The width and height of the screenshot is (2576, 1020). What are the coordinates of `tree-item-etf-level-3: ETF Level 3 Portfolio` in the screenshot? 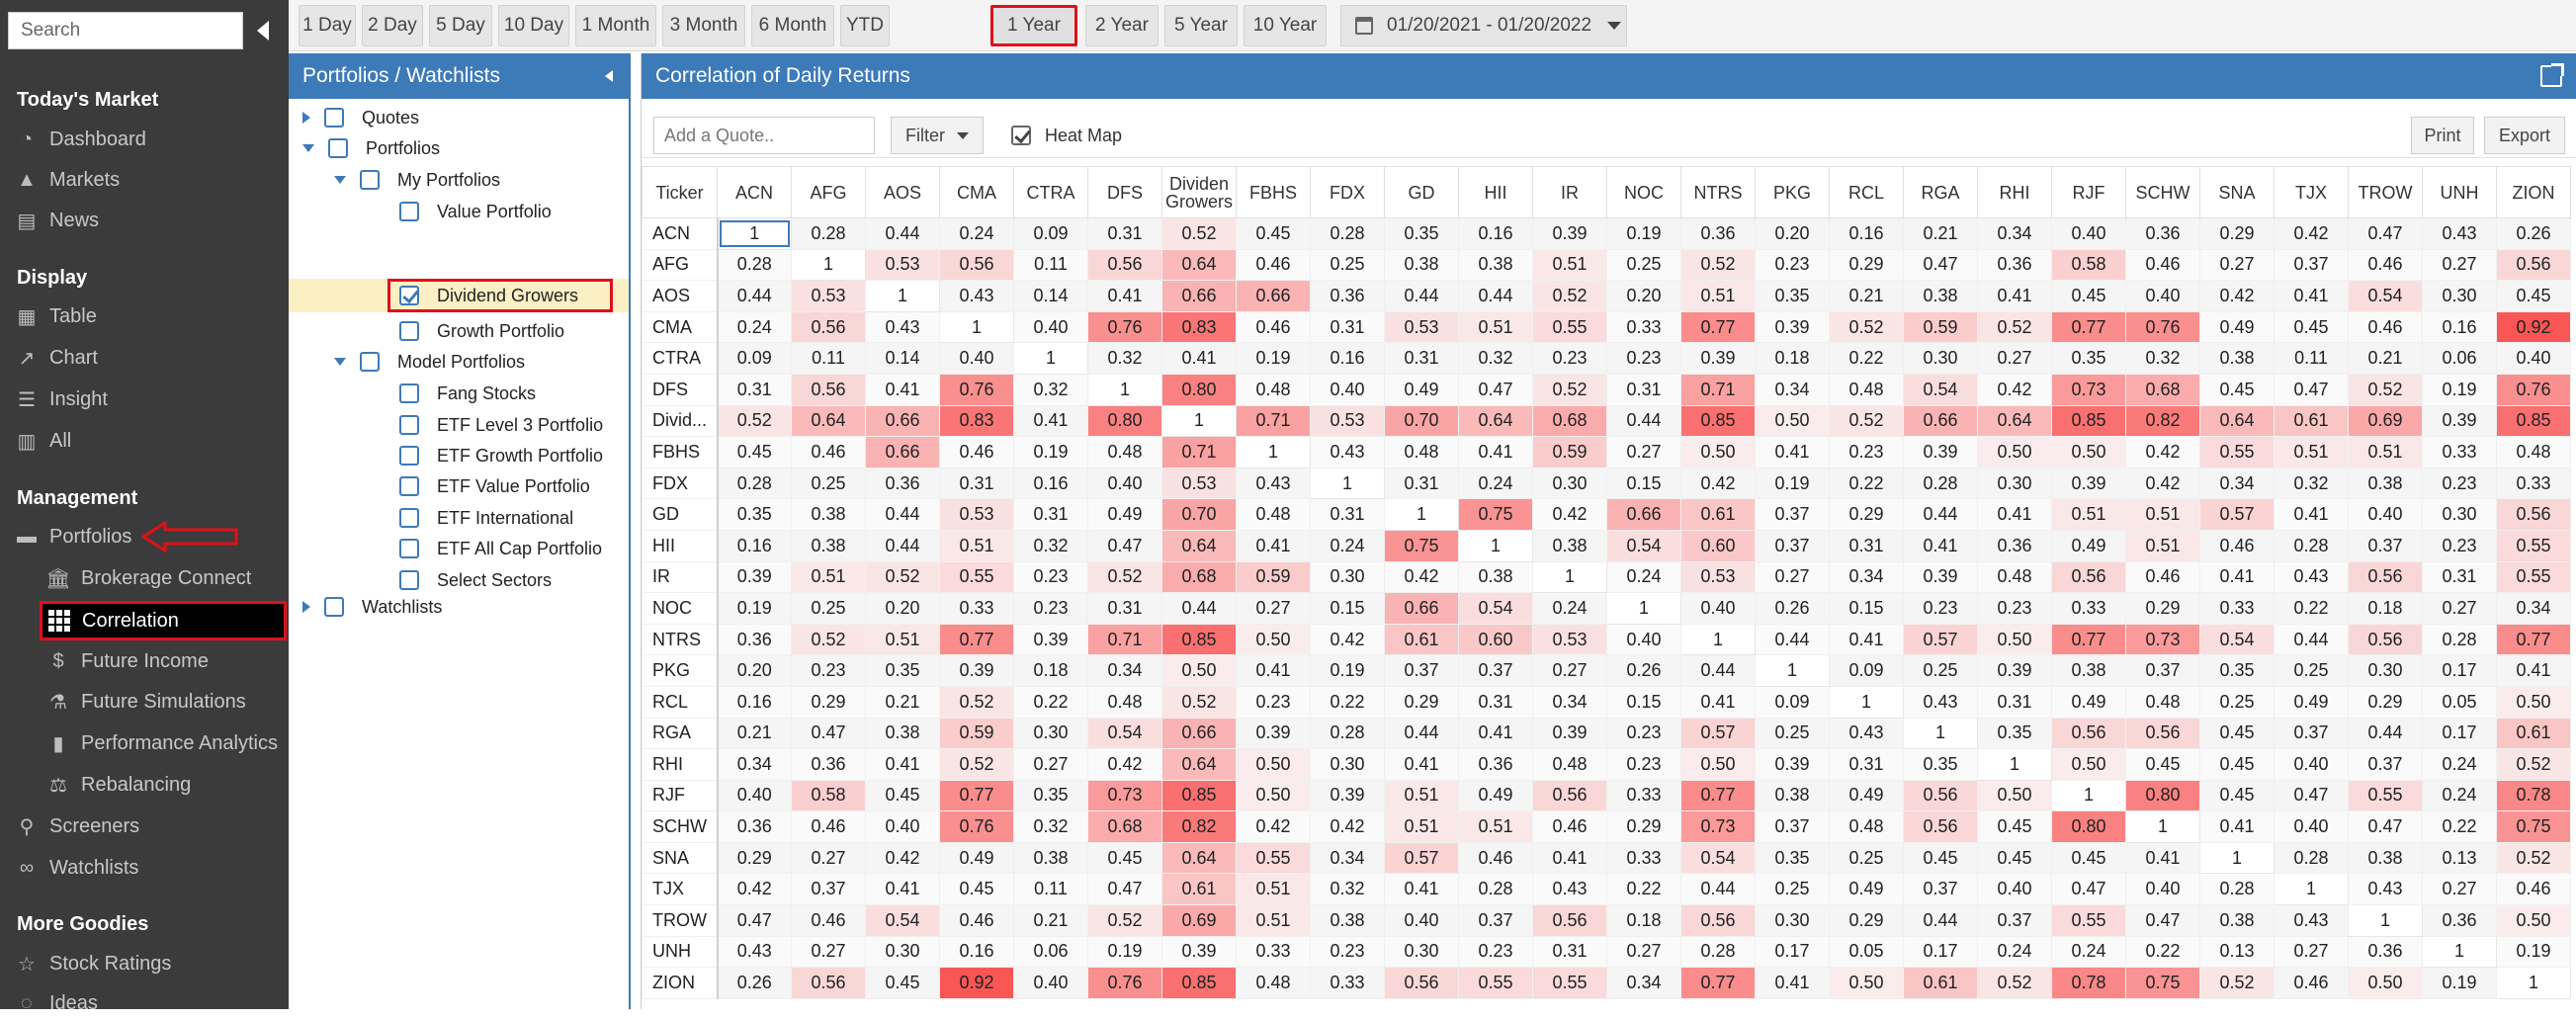 It's located at (501, 425).